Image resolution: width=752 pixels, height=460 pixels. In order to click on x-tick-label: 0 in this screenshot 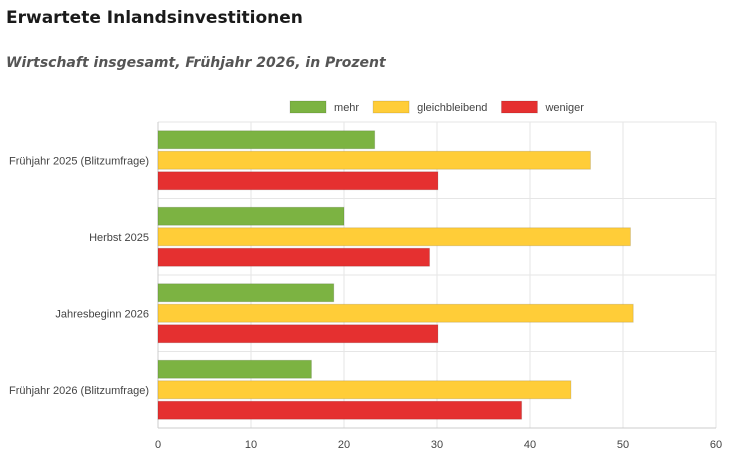, I will do `click(158, 445)`.